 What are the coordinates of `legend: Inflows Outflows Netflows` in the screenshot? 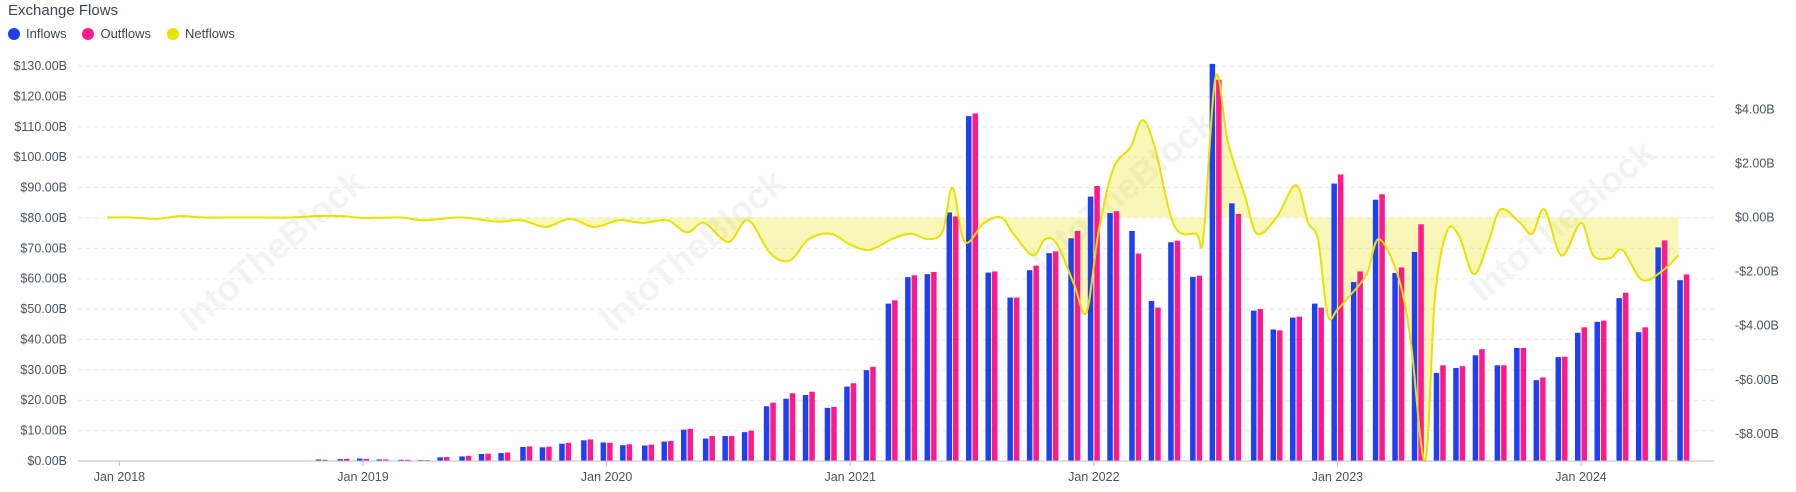 It's located at (121, 33).